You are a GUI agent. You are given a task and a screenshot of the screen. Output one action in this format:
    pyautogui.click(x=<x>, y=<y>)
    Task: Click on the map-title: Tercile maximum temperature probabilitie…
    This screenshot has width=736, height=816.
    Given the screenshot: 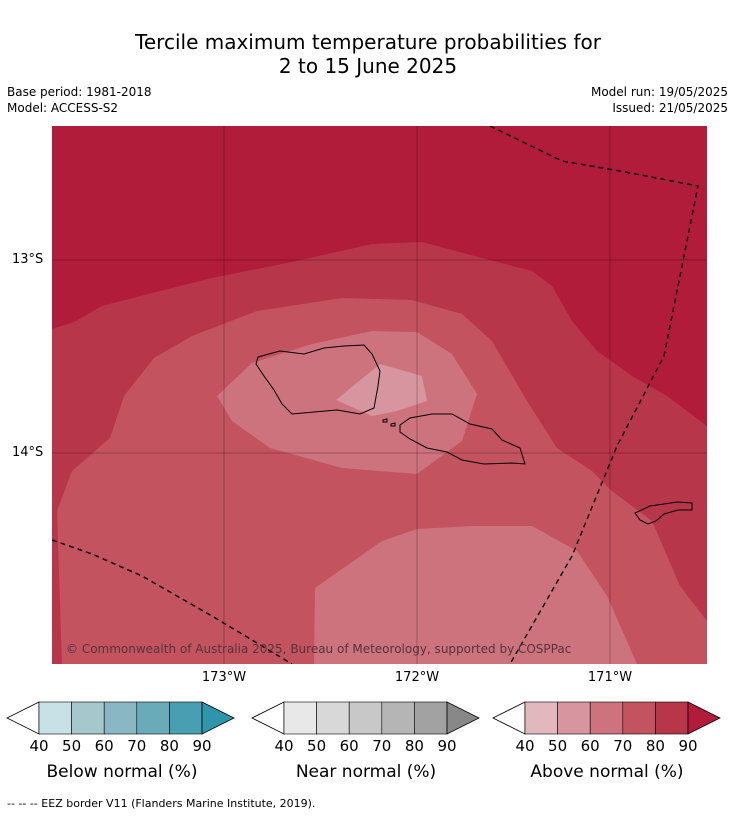 What is the action you would take?
    pyautogui.click(x=368, y=54)
    